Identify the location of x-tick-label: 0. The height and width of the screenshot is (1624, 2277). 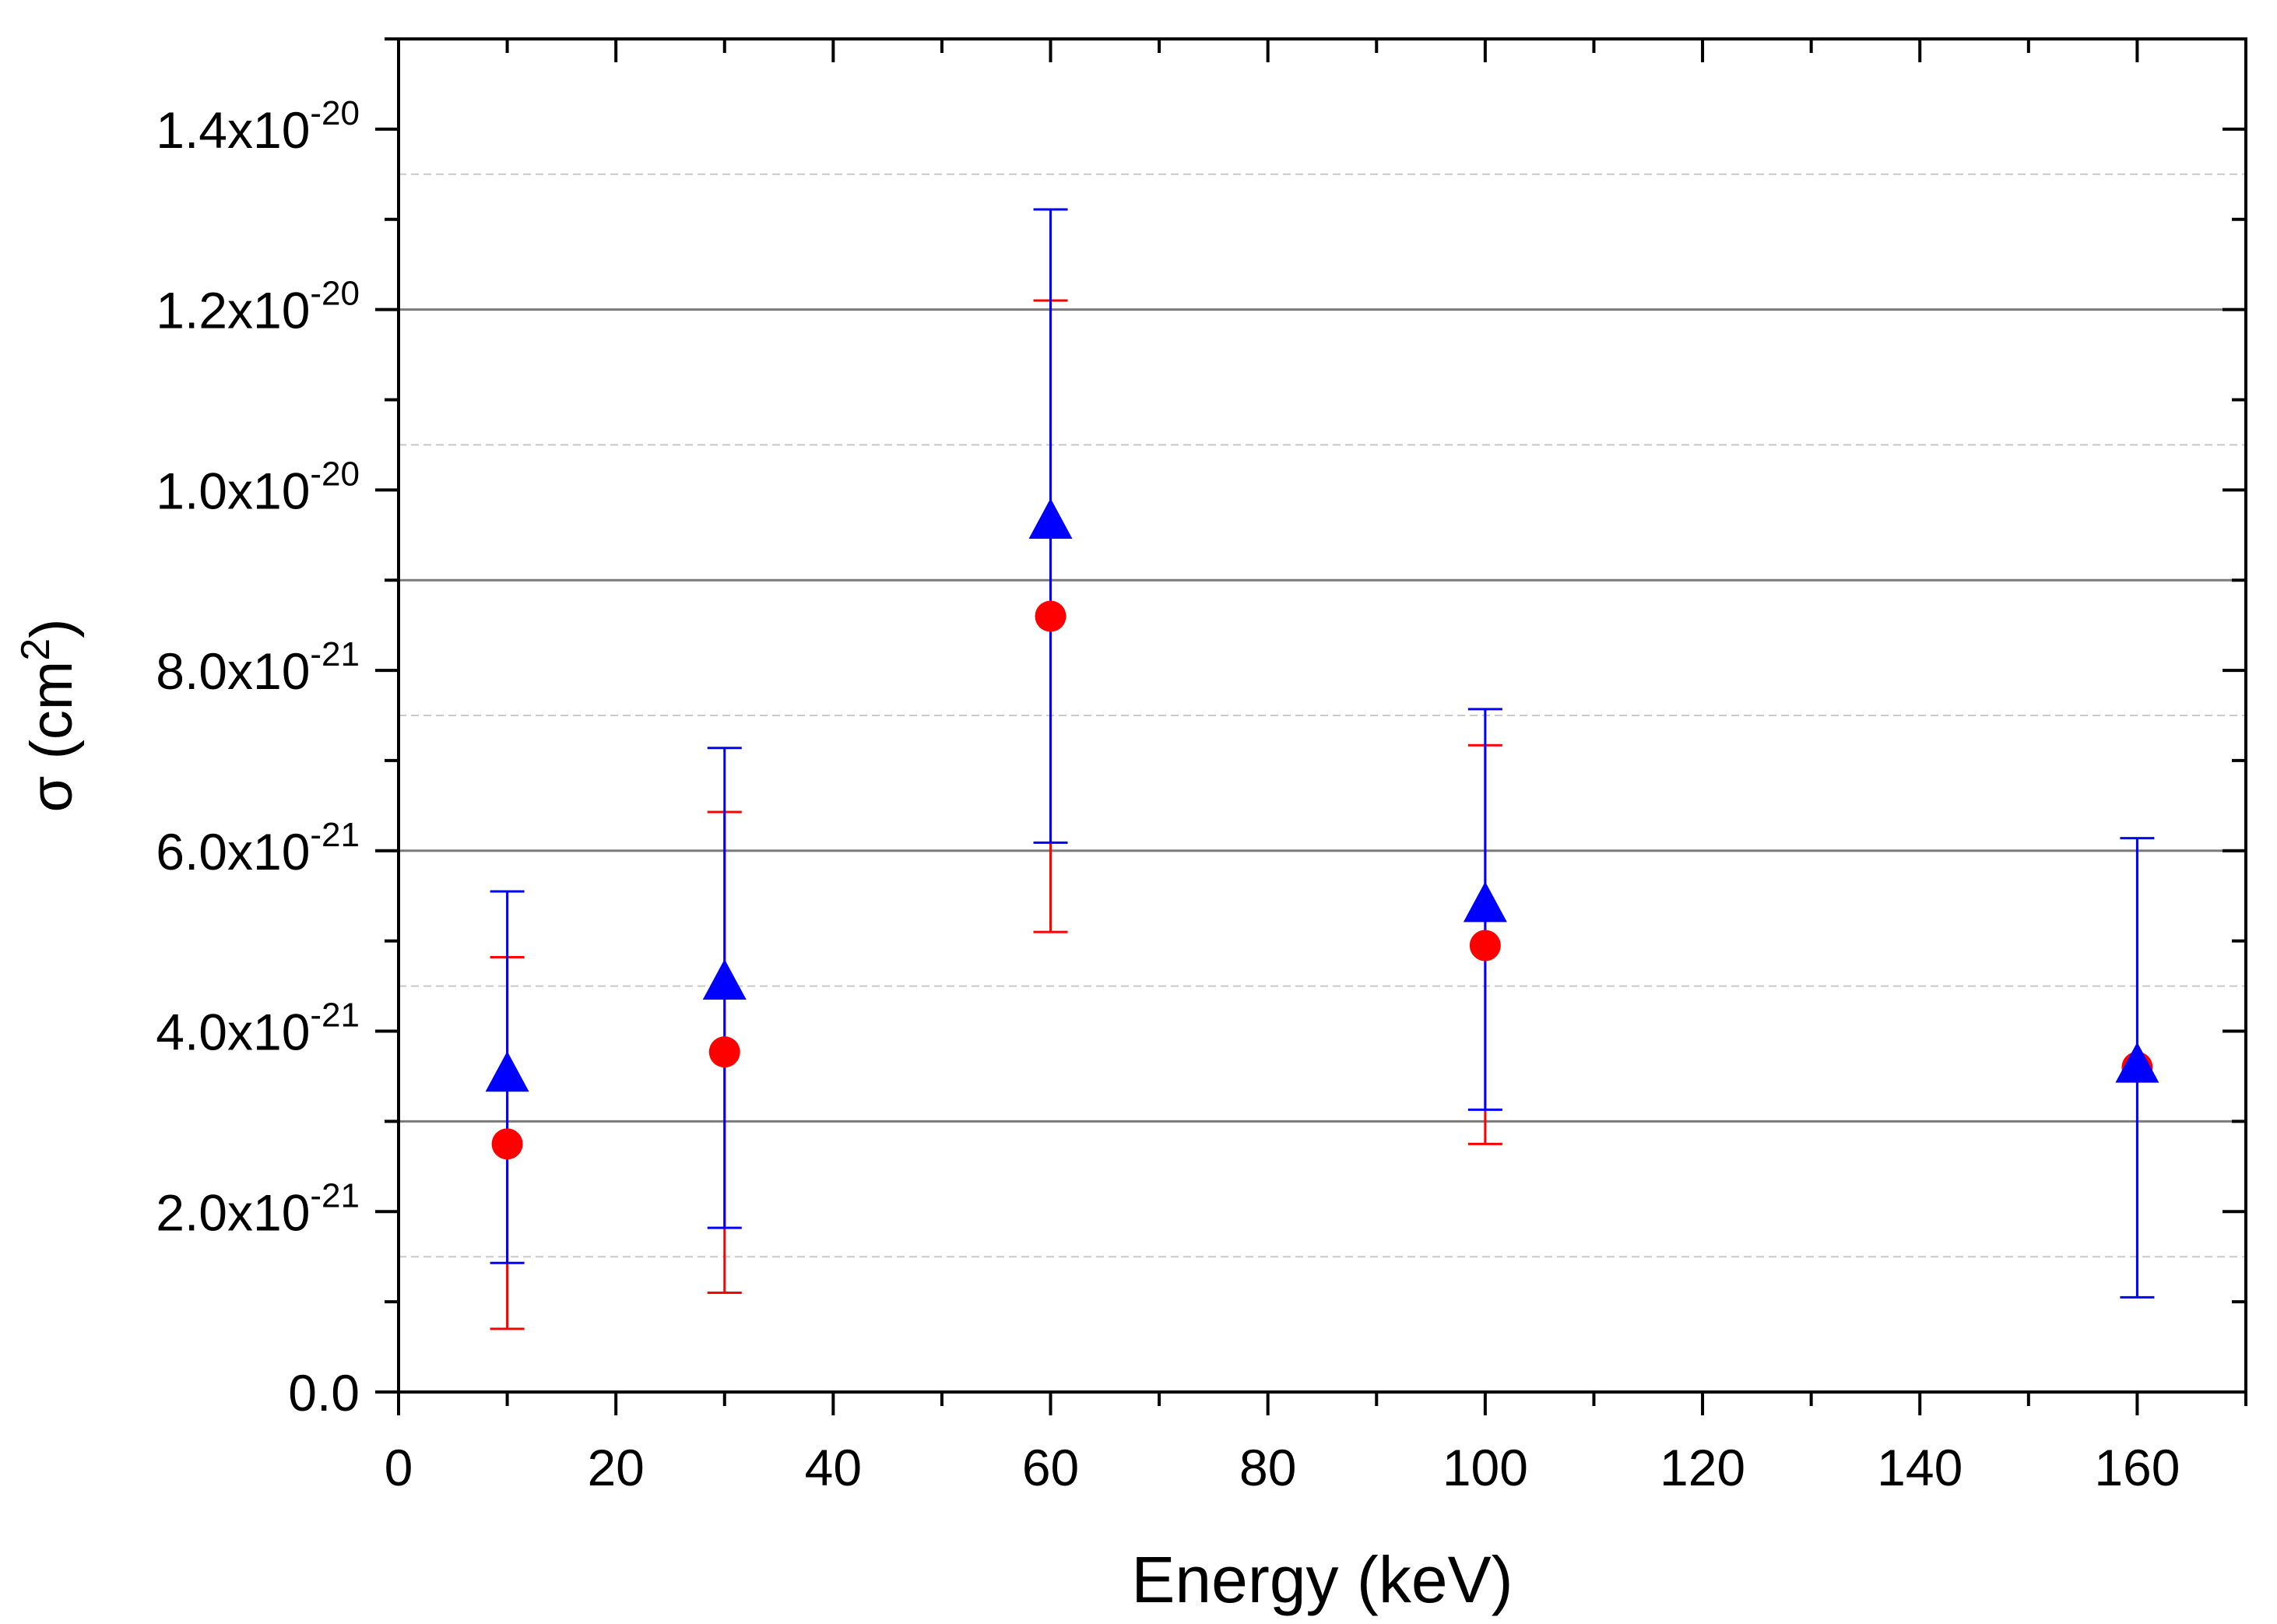
(399, 1467).